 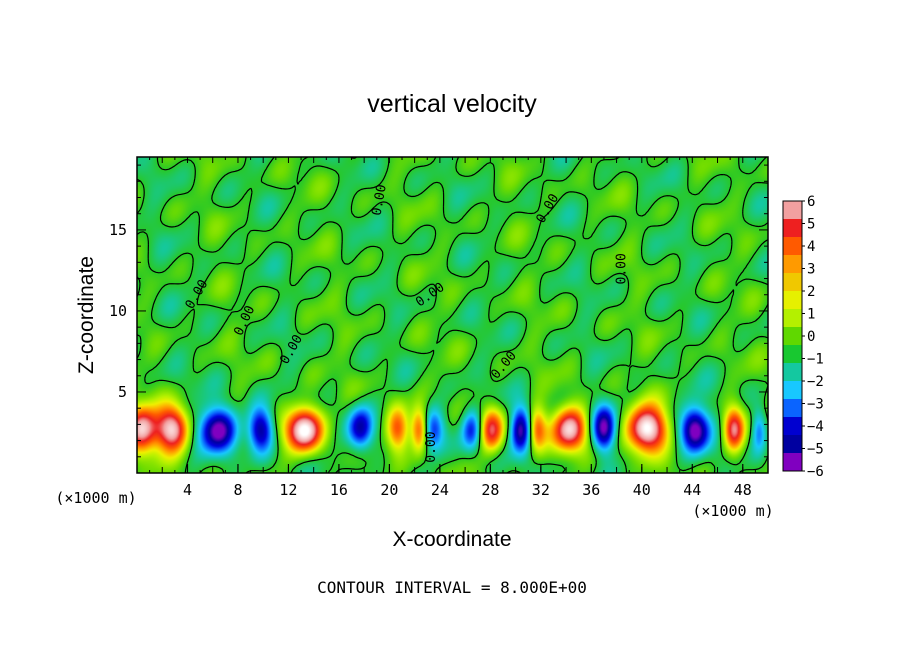 I want to click on colorbar-tick-label: 0, so click(x=811, y=337).